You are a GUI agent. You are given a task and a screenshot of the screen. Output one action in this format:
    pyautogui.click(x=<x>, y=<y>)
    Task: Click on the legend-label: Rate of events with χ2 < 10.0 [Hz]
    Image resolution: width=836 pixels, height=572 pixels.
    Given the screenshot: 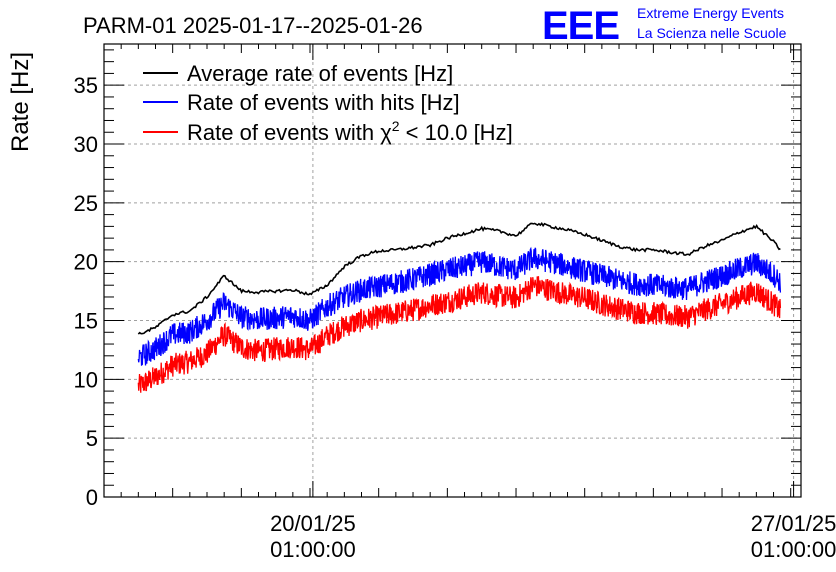 What is the action you would take?
    pyautogui.click(x=350, y=131)
    